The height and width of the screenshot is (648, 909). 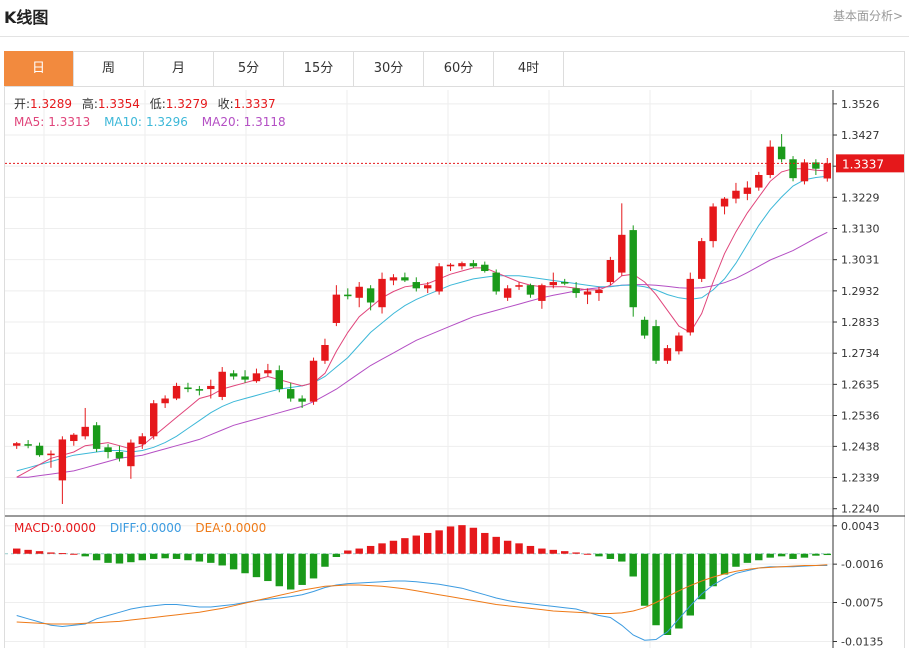 What do you see at coordinates (51, 104) in the screenshot?
I see `open-value: 1.3289` at bounding box center [51, 104].